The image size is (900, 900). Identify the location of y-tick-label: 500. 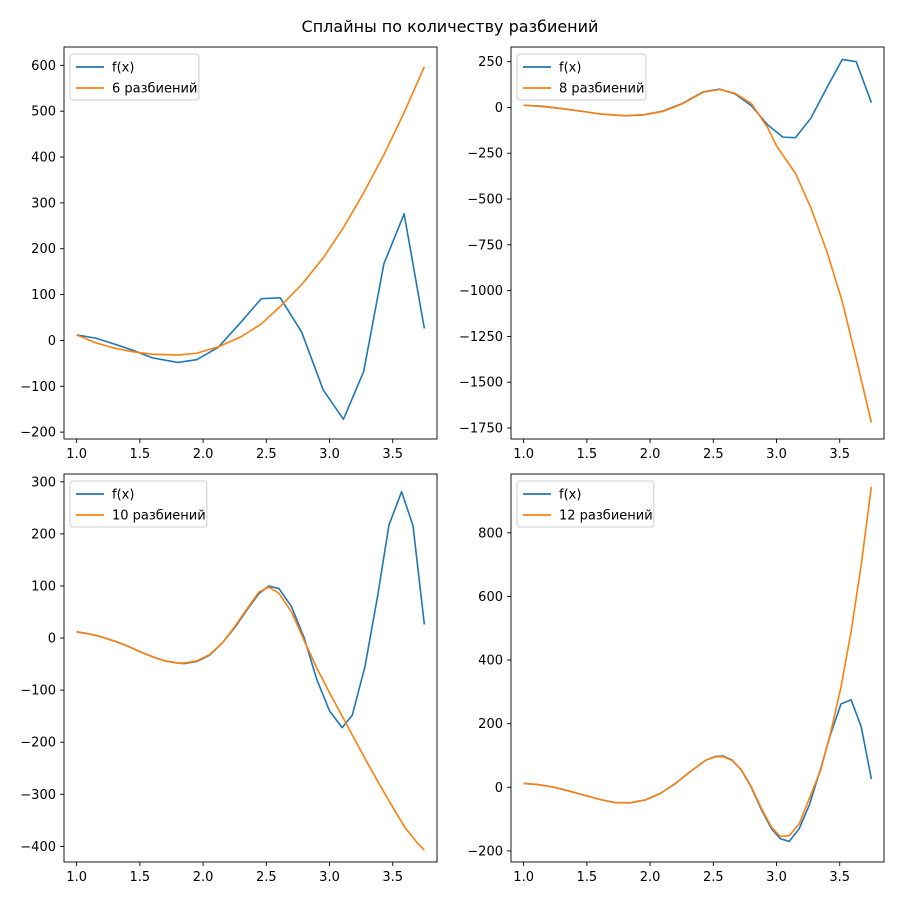
(43, 112).